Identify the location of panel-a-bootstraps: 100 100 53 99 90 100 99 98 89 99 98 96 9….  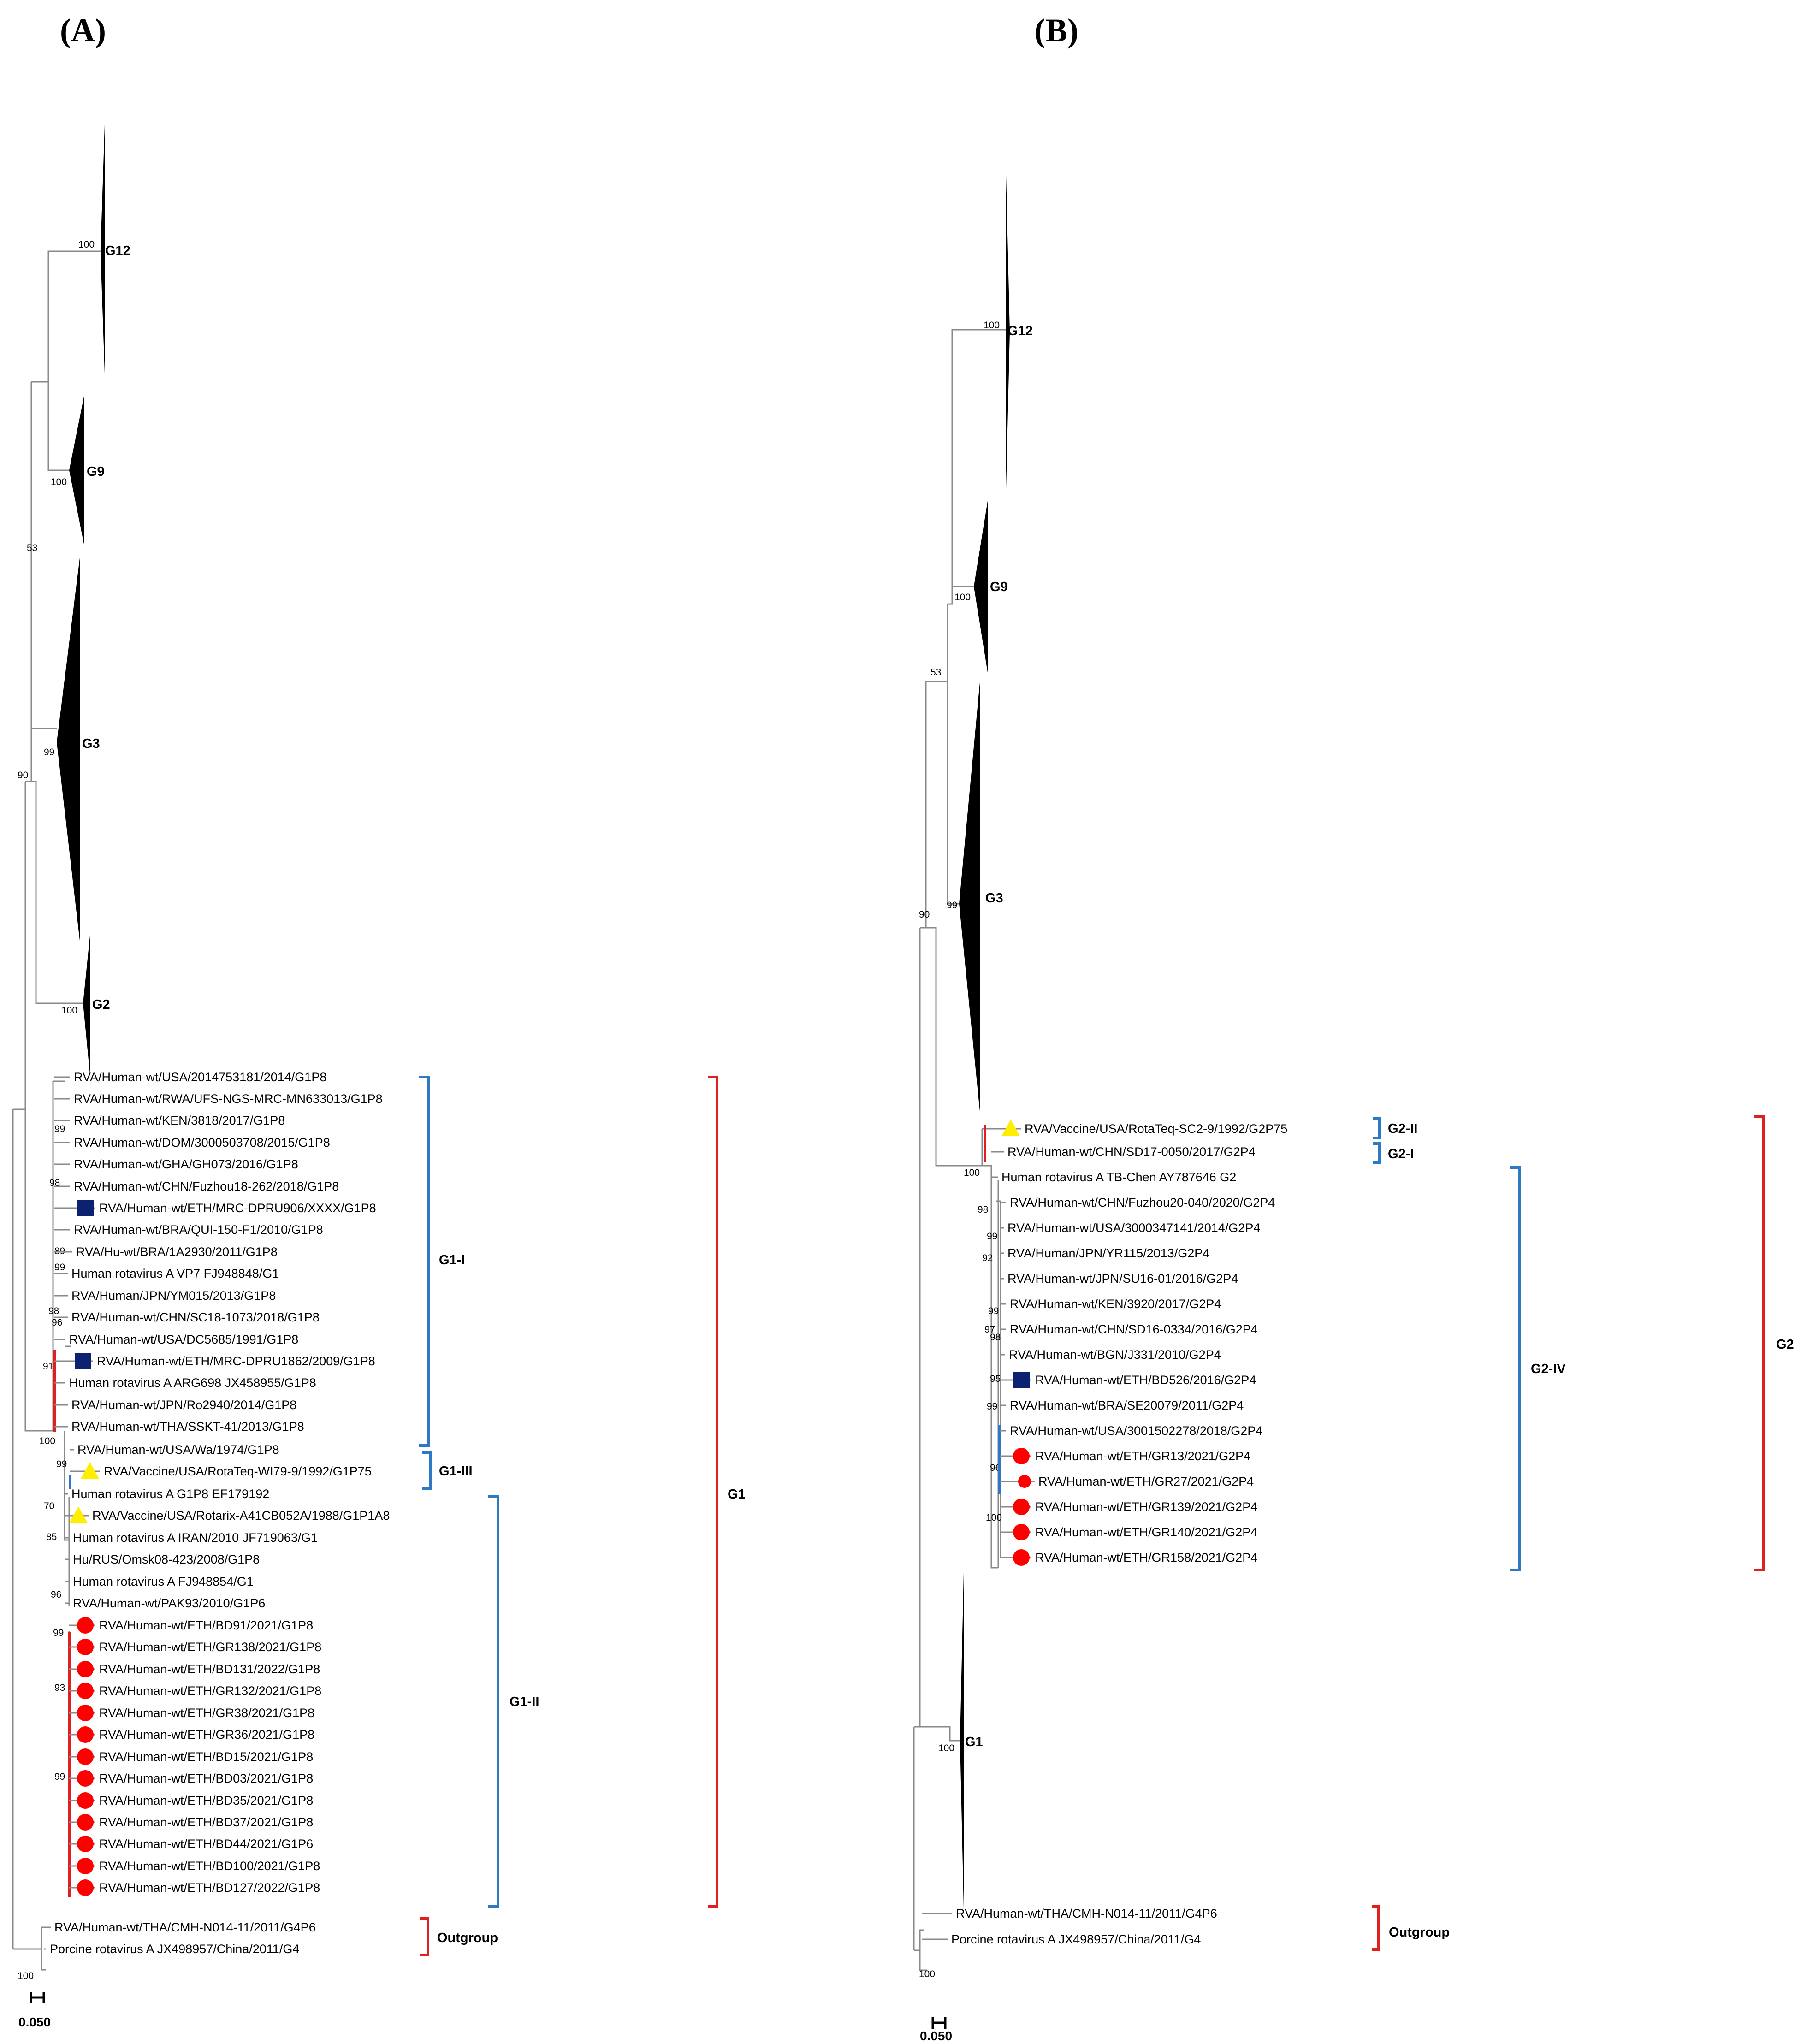
(56, 1110).